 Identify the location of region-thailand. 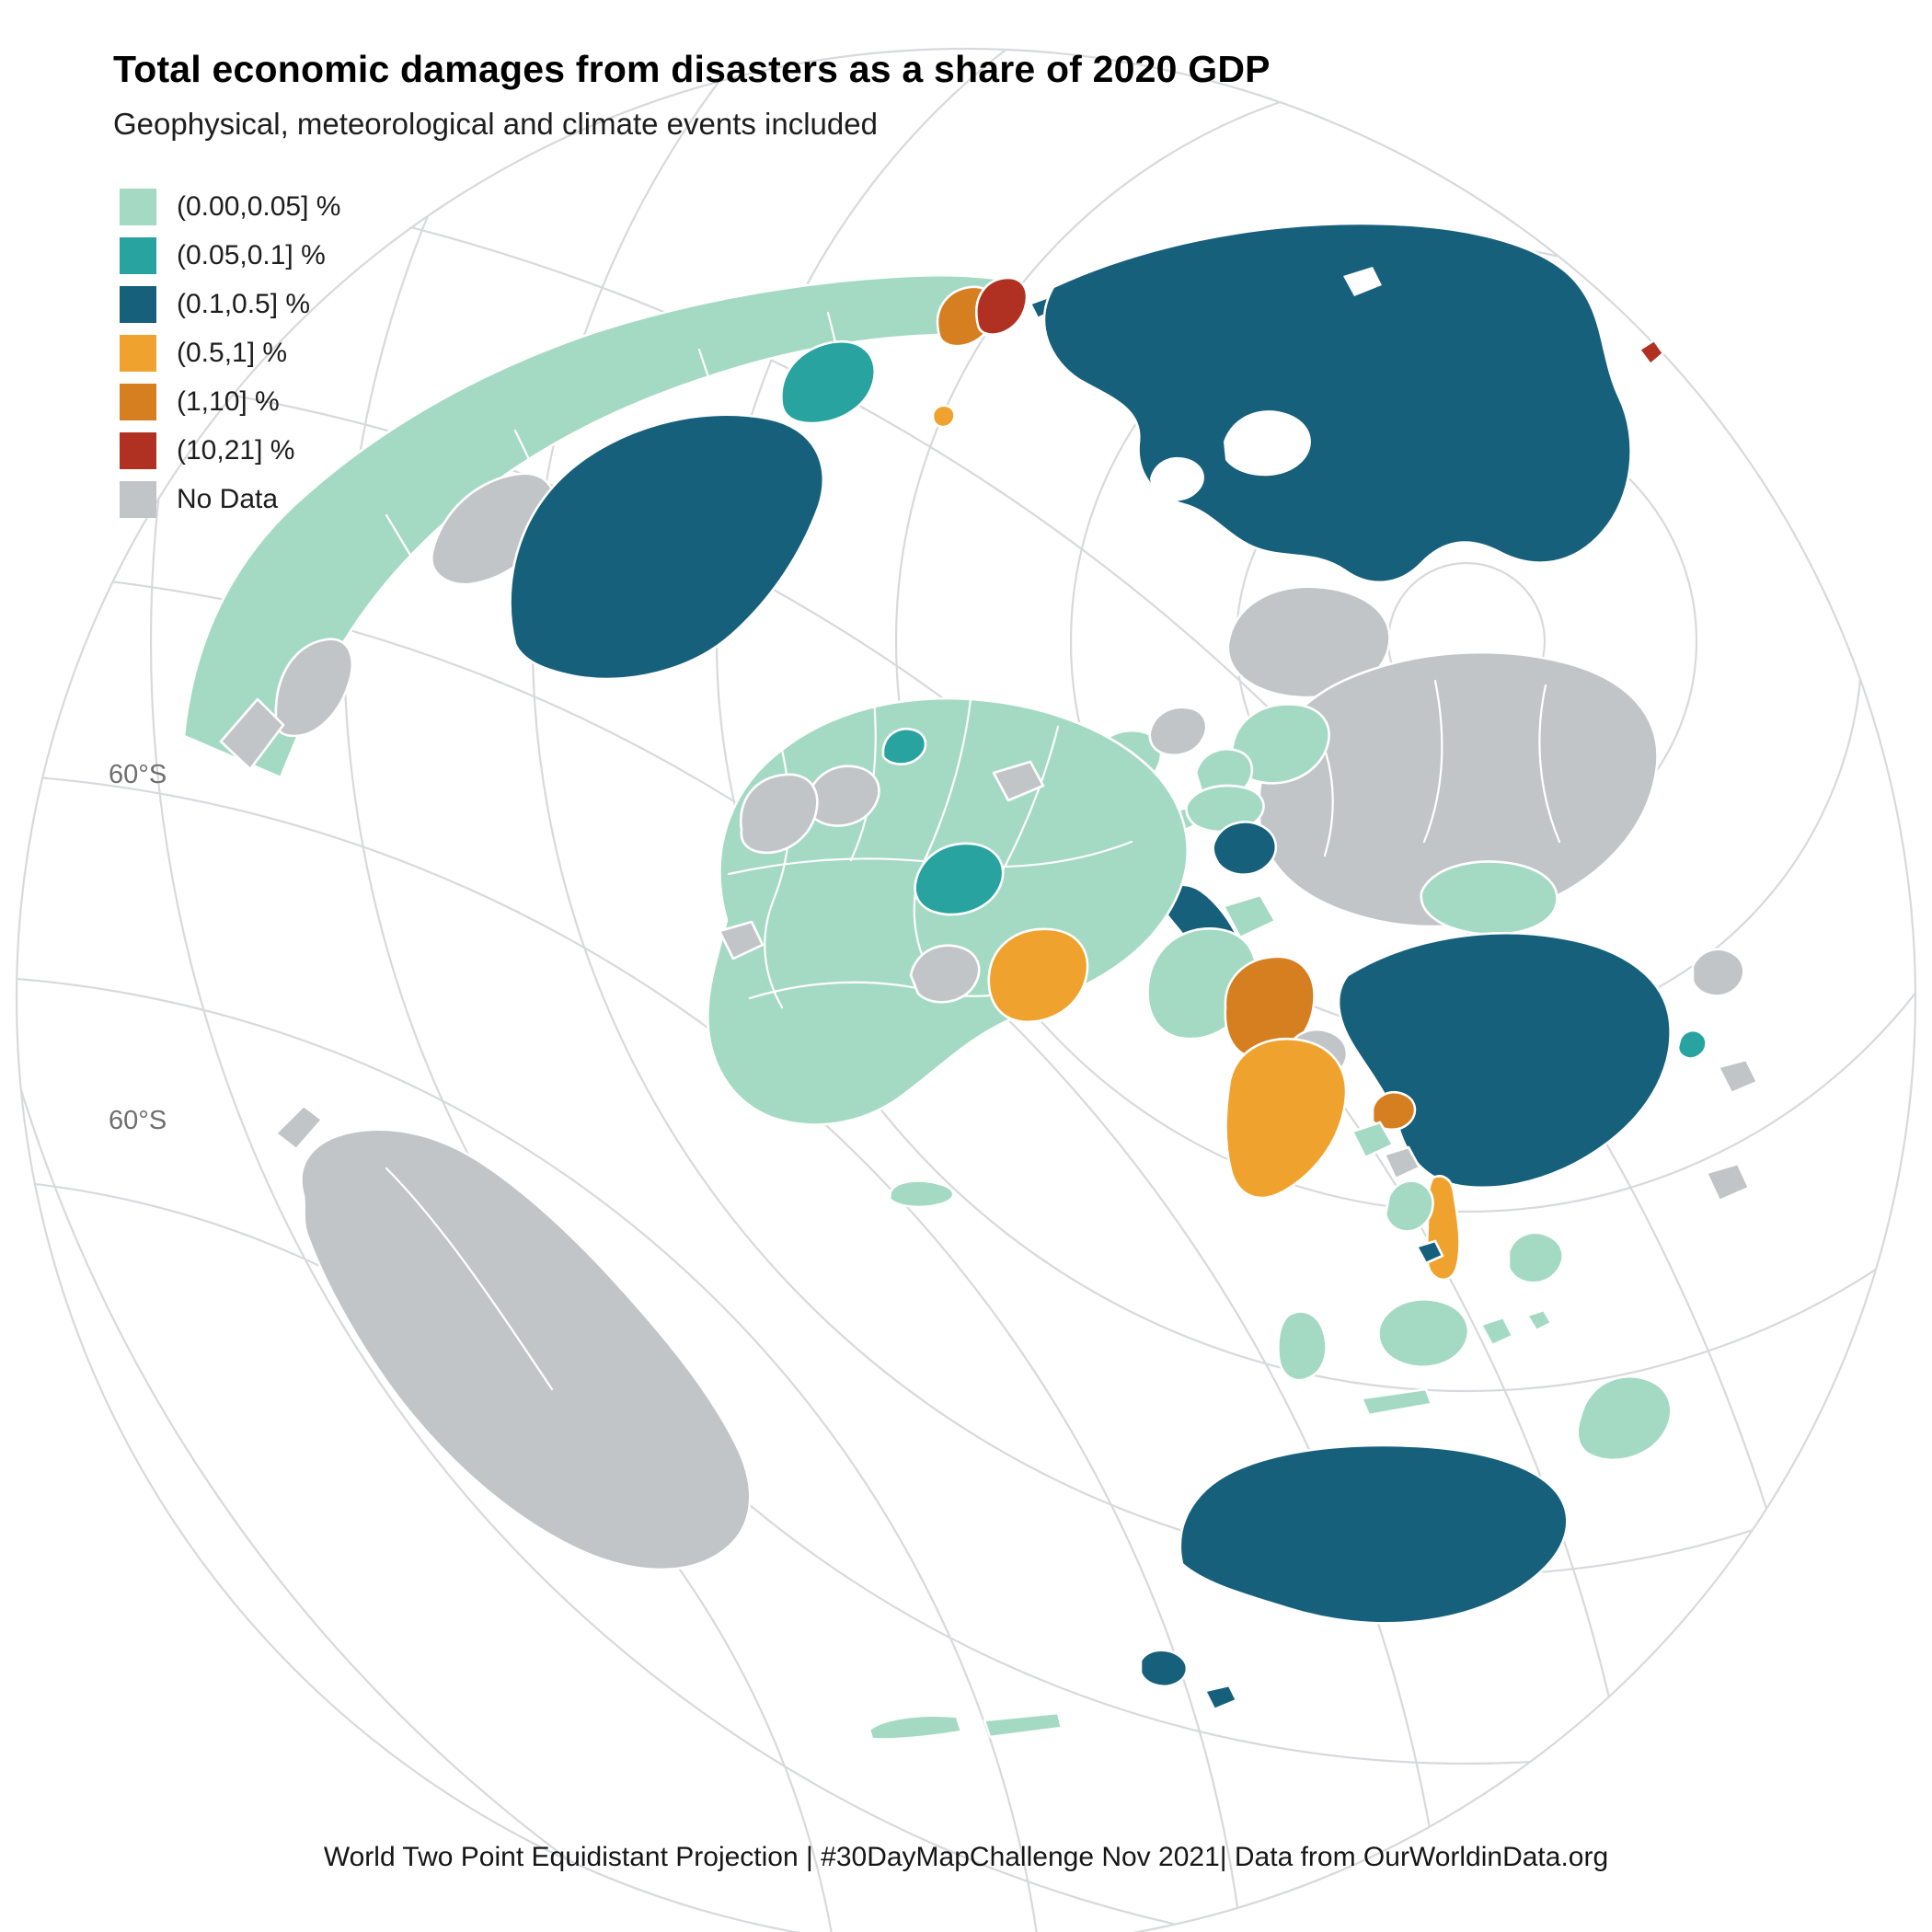
(1409, 1206).